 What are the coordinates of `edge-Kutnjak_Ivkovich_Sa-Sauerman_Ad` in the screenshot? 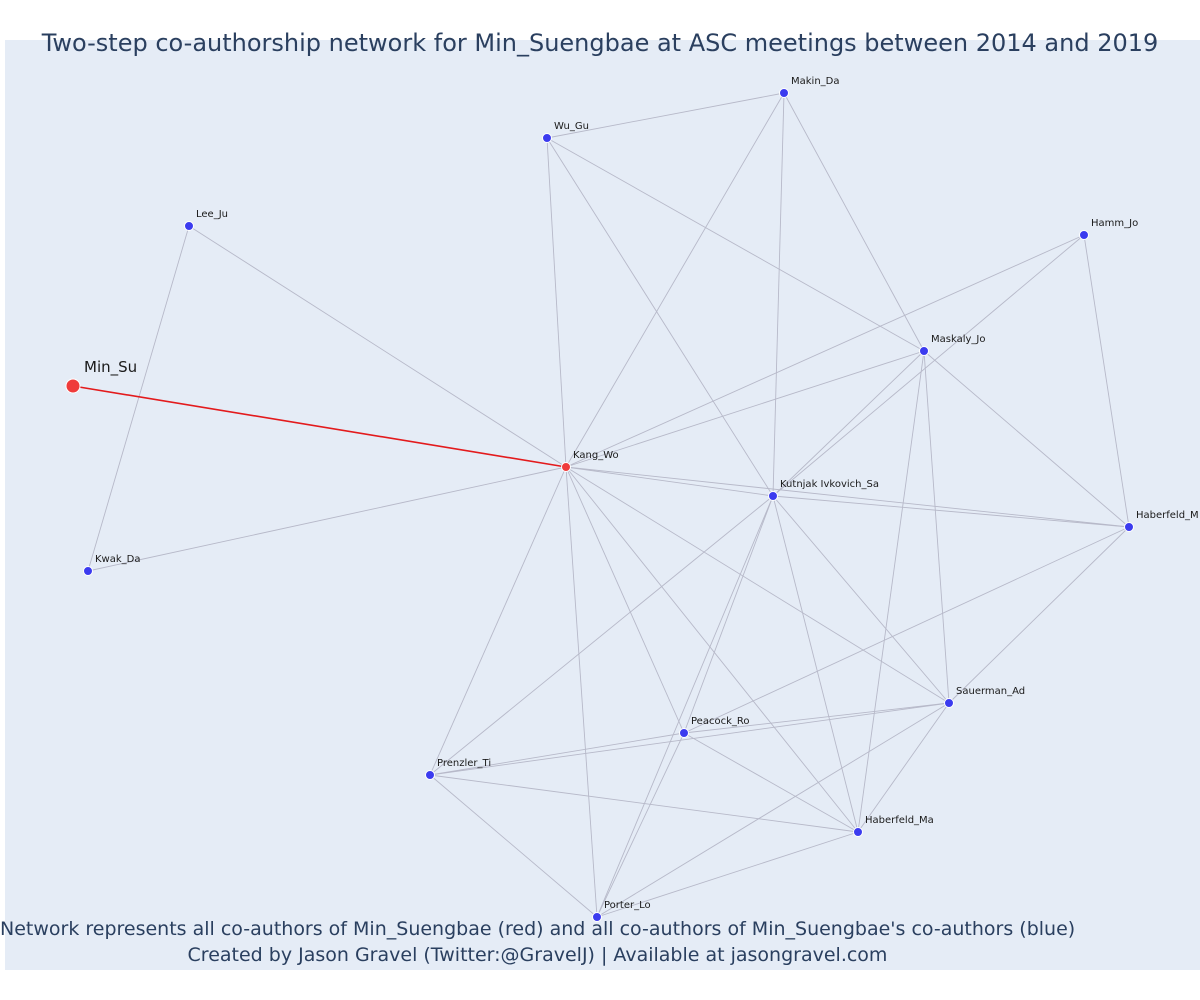 It's located at (861, 599).